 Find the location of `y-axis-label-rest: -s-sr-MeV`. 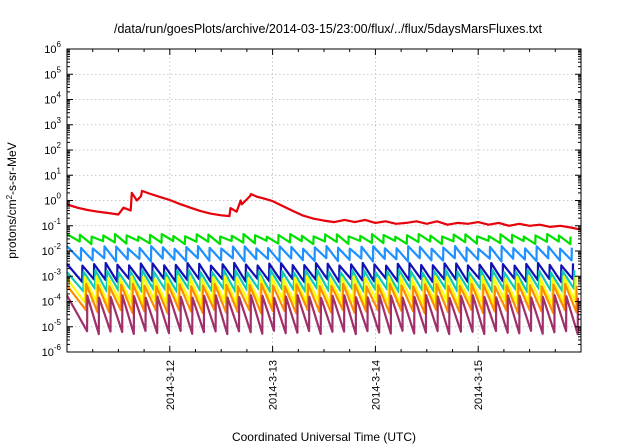

y-axis-label-rest: -s-sr-MeV is located at coordinates (12, 168).